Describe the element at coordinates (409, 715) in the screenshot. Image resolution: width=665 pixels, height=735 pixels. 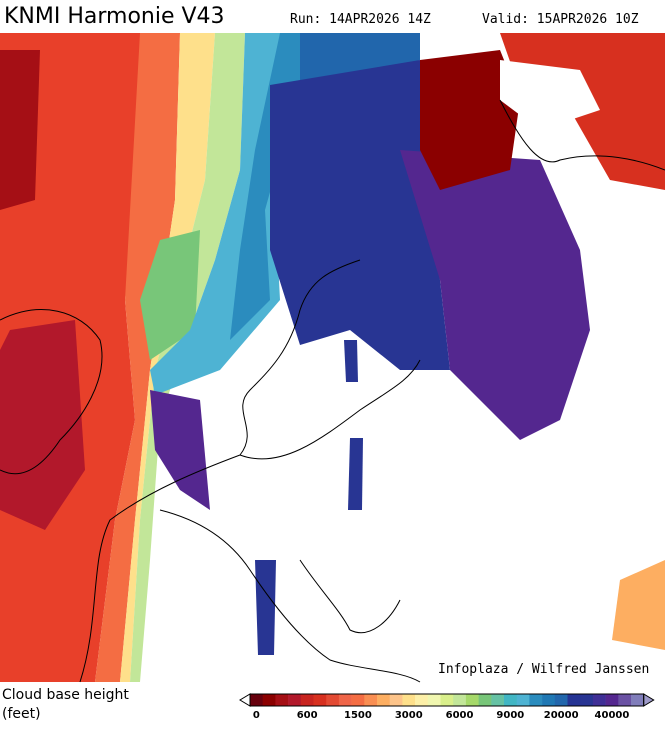
I see `colorbar-label: 3000` at that location.